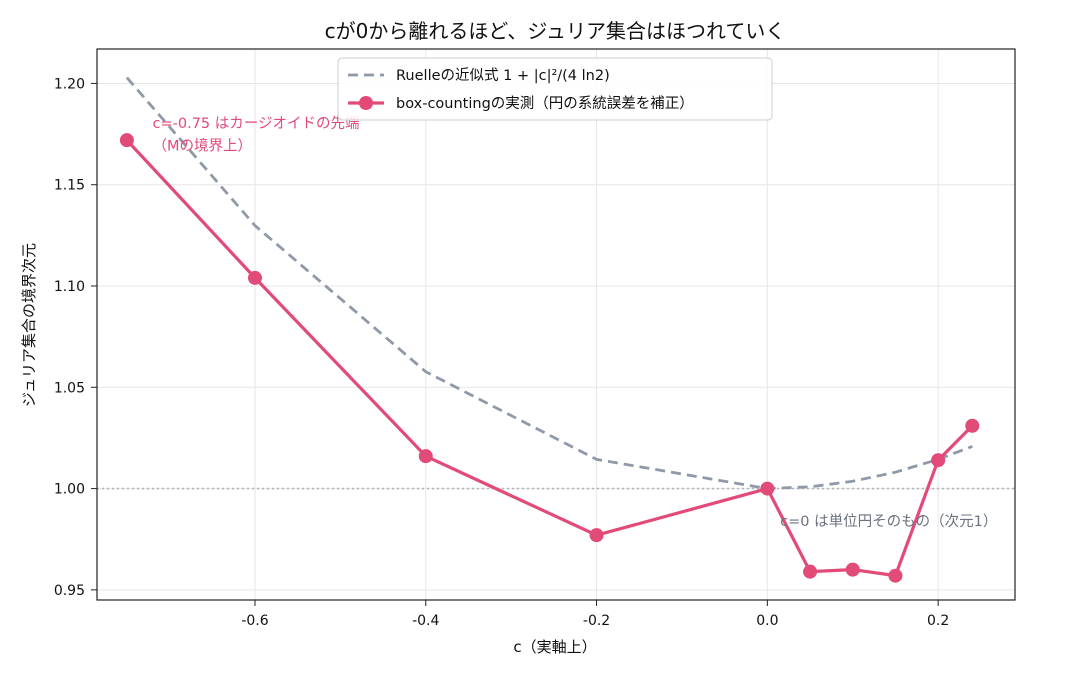  I want to click on y-tick-label: 1.20, so click(69, 84).